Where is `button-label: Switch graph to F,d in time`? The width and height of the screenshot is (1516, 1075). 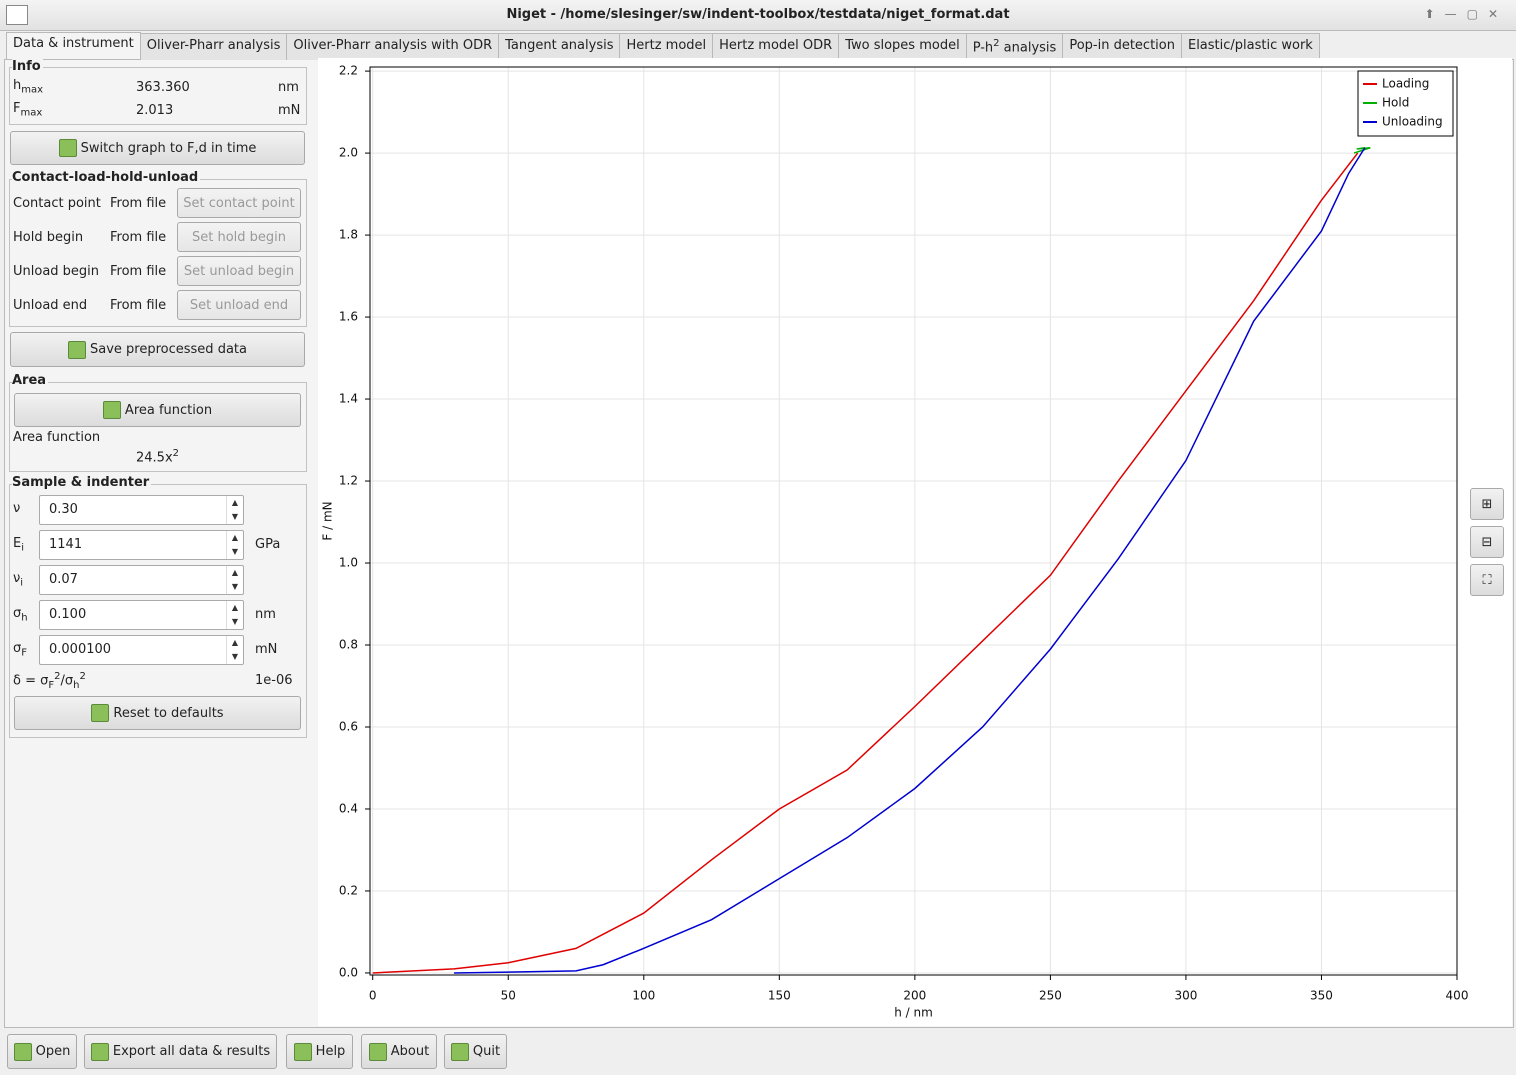 button-label: Switch graph to F,d in time is located at coordinates (168, 148).